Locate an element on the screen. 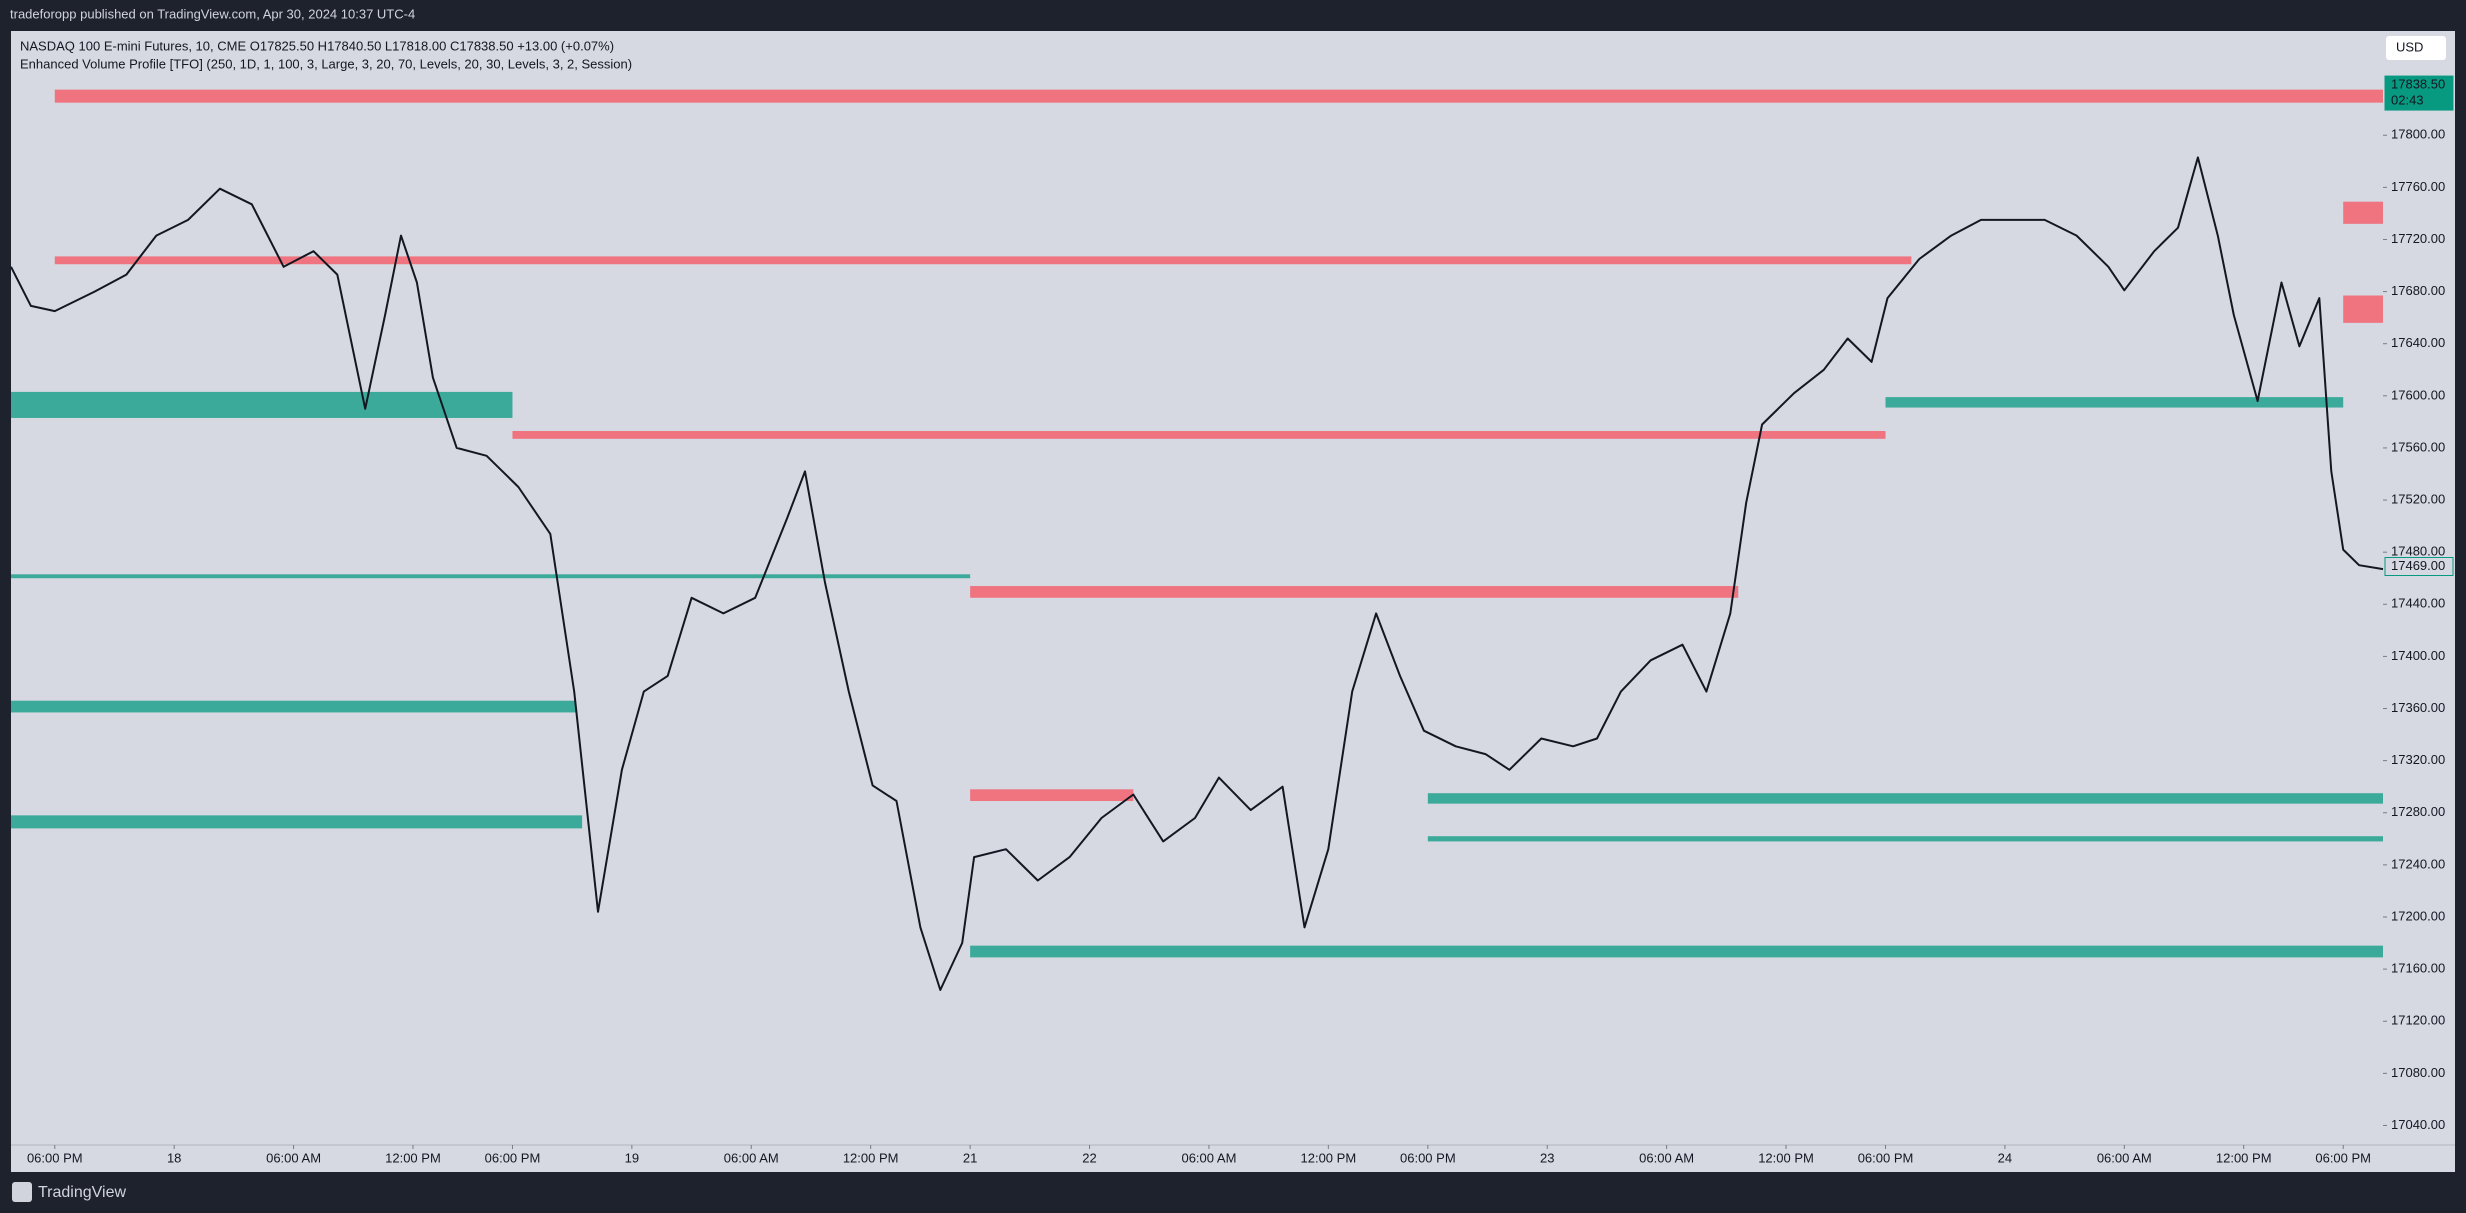  x-tick-label: 23 is located at coordinates (1547, 1157).